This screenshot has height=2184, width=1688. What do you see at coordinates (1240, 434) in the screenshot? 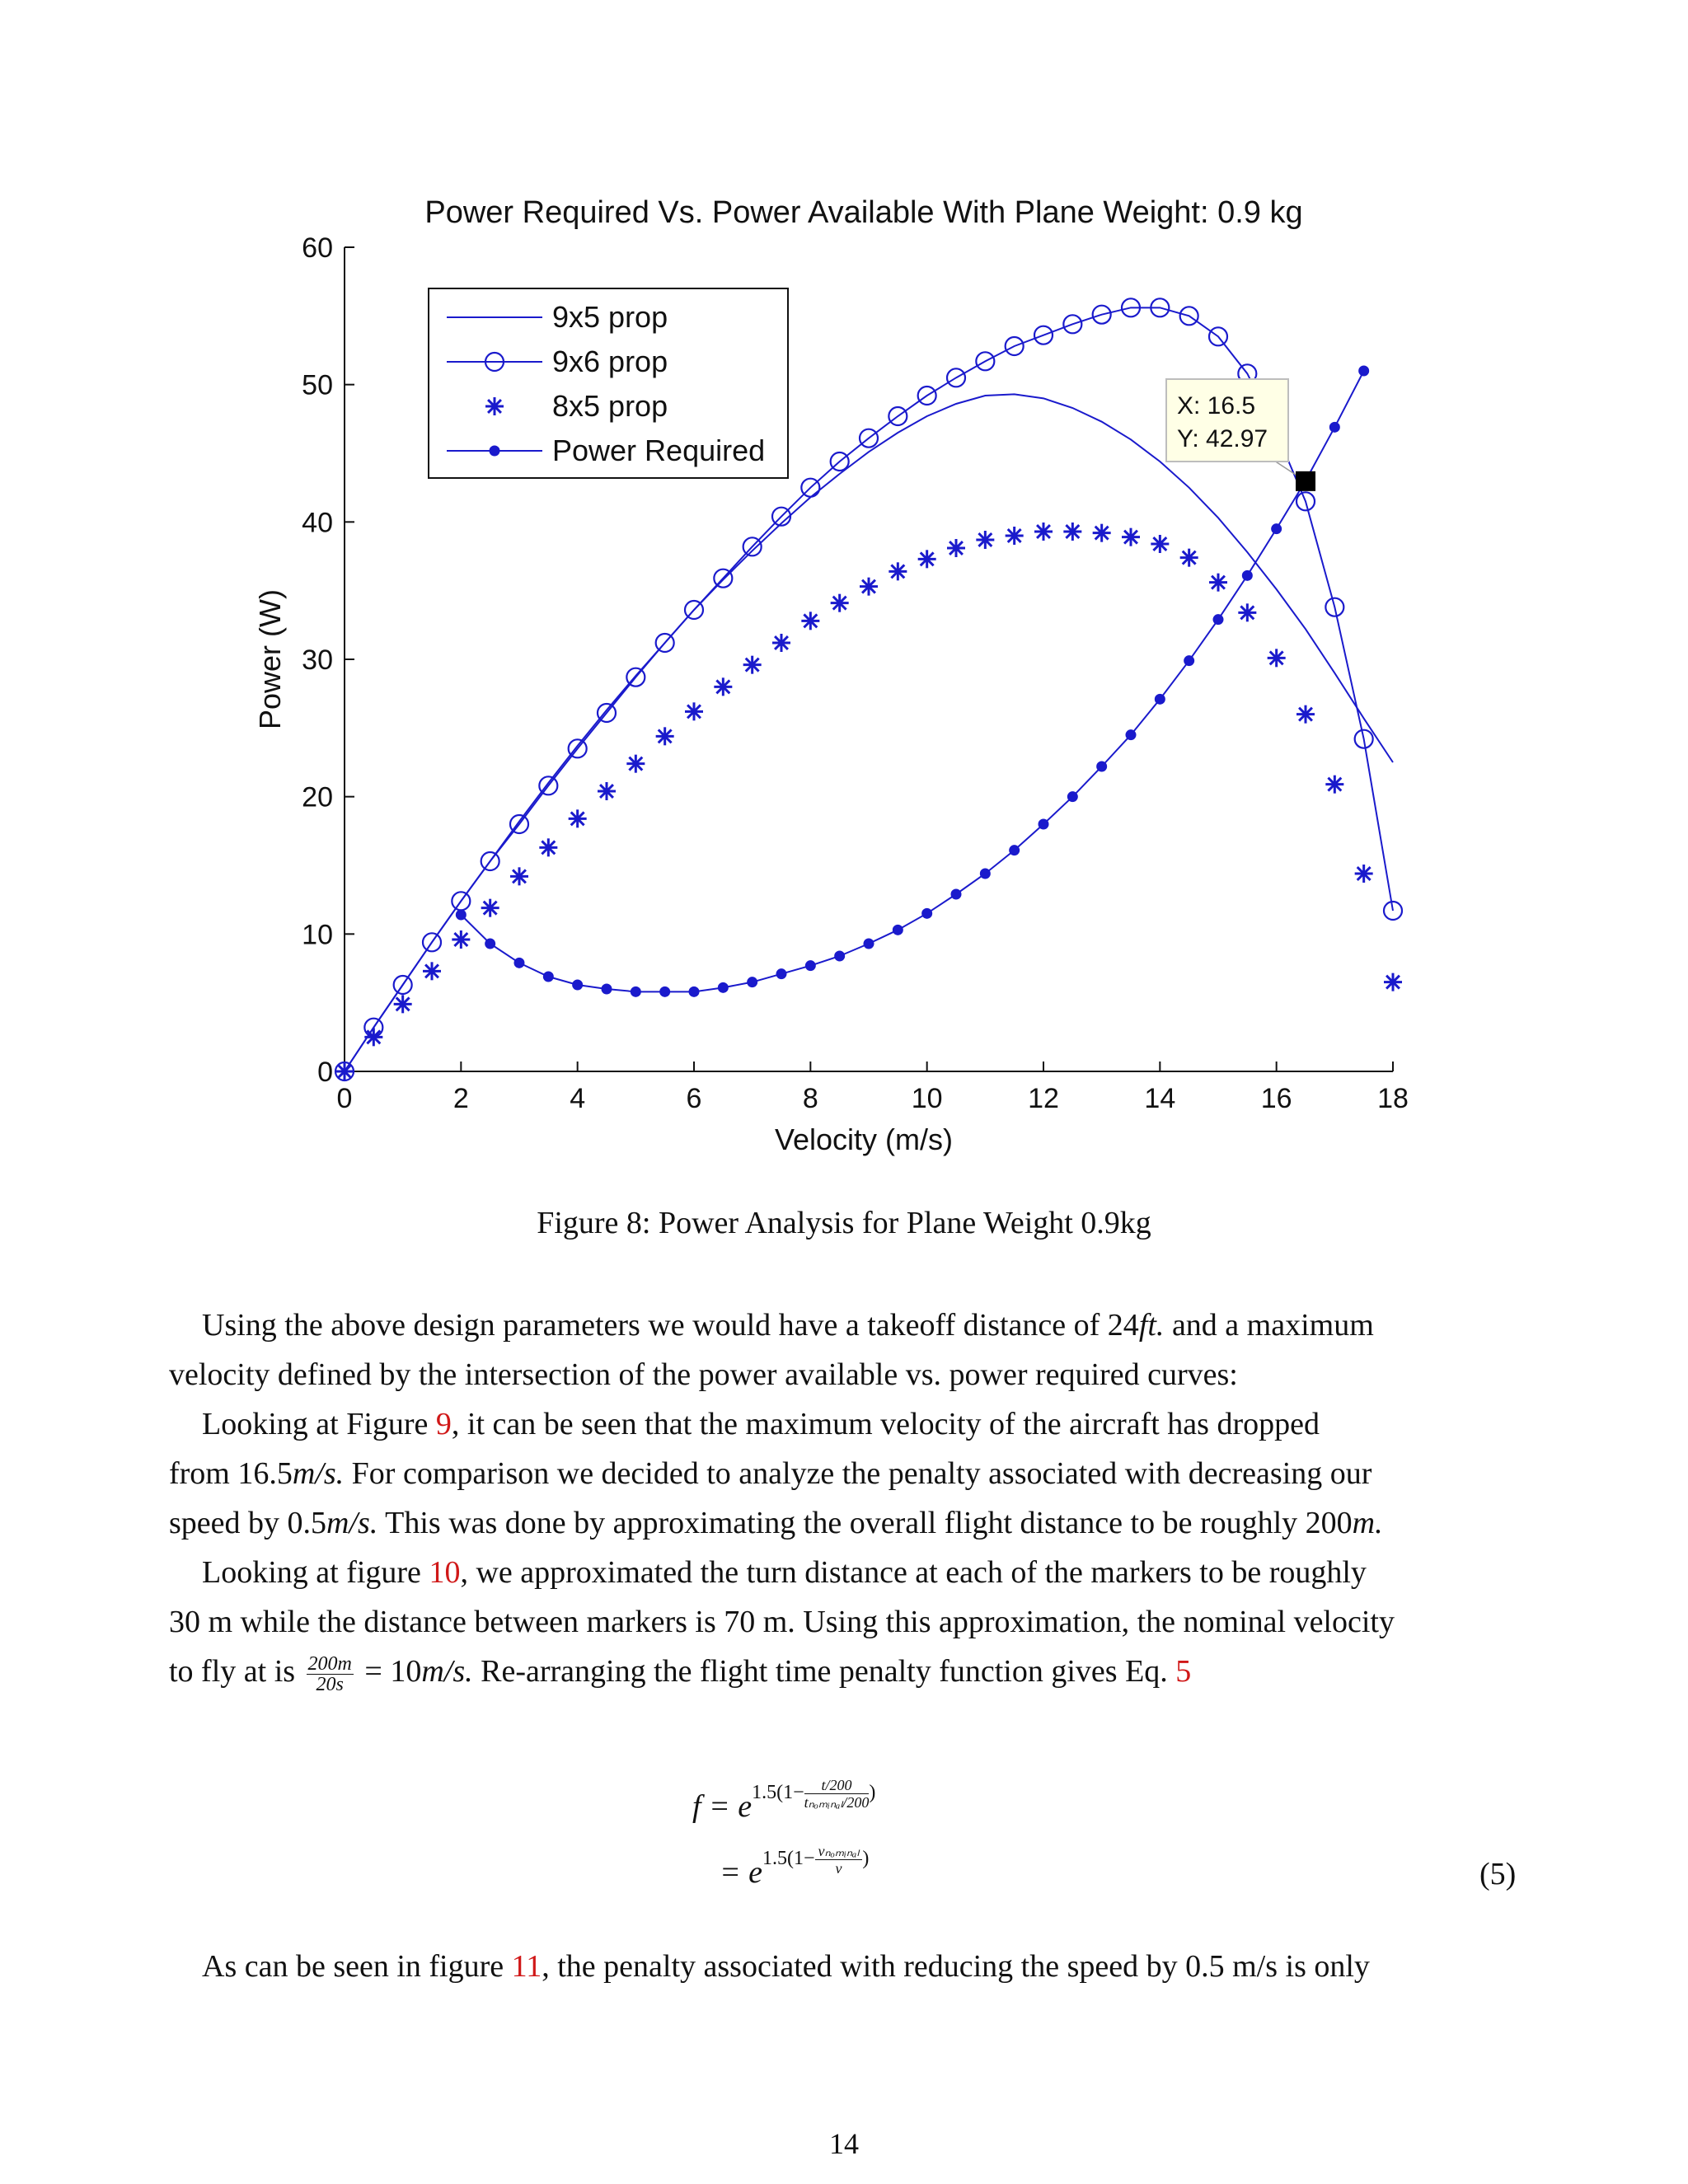
I see `datatip: X: 16.5 Y: 42.97` at bounding box center [1240, 434].